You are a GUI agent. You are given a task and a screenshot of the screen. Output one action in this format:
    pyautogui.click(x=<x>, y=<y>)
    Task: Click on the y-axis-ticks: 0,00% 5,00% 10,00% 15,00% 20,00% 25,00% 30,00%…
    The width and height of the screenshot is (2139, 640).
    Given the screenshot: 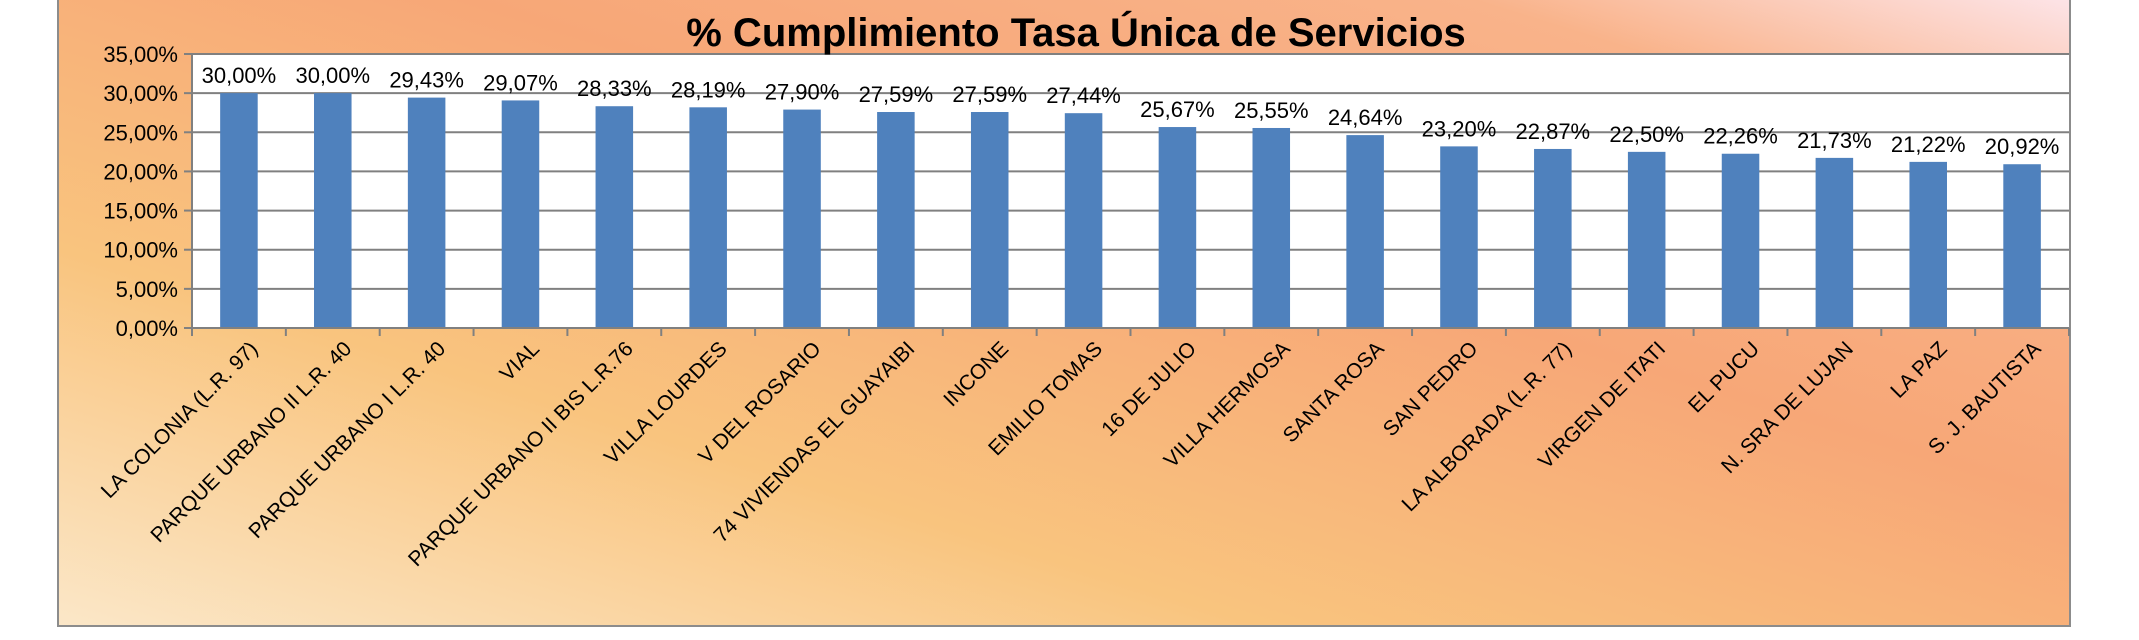 What is the action you would take?
    pyautogui.click(x=147, y=191)
    